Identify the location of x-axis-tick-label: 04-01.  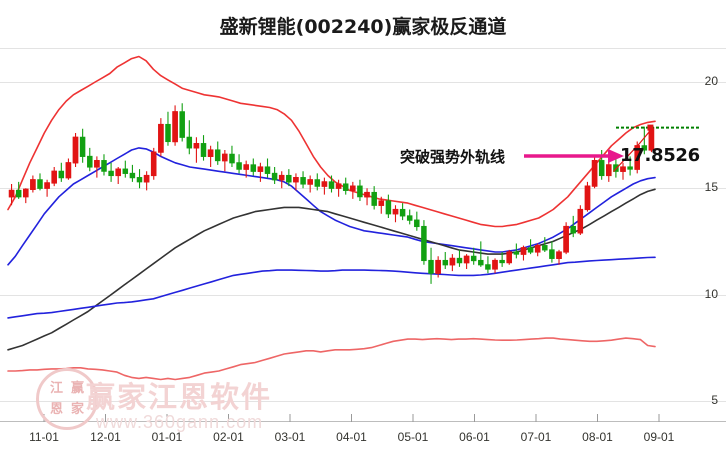
(351, 437).